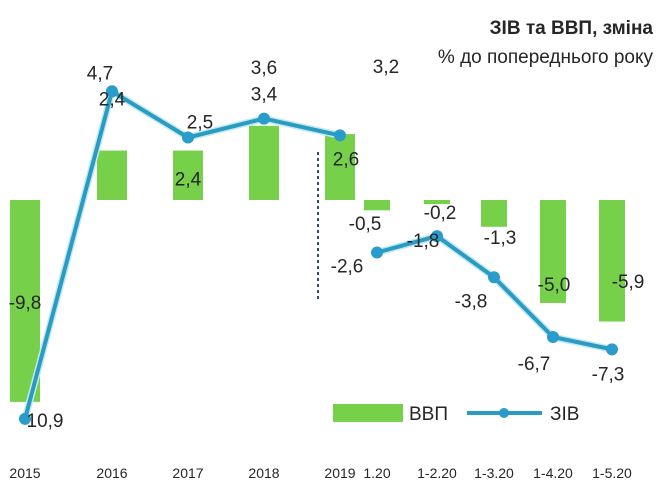 Image resolution: width=665 pixels, height=497 pixels. I want to click on x-tick-label: 2019, so click(339, 473).